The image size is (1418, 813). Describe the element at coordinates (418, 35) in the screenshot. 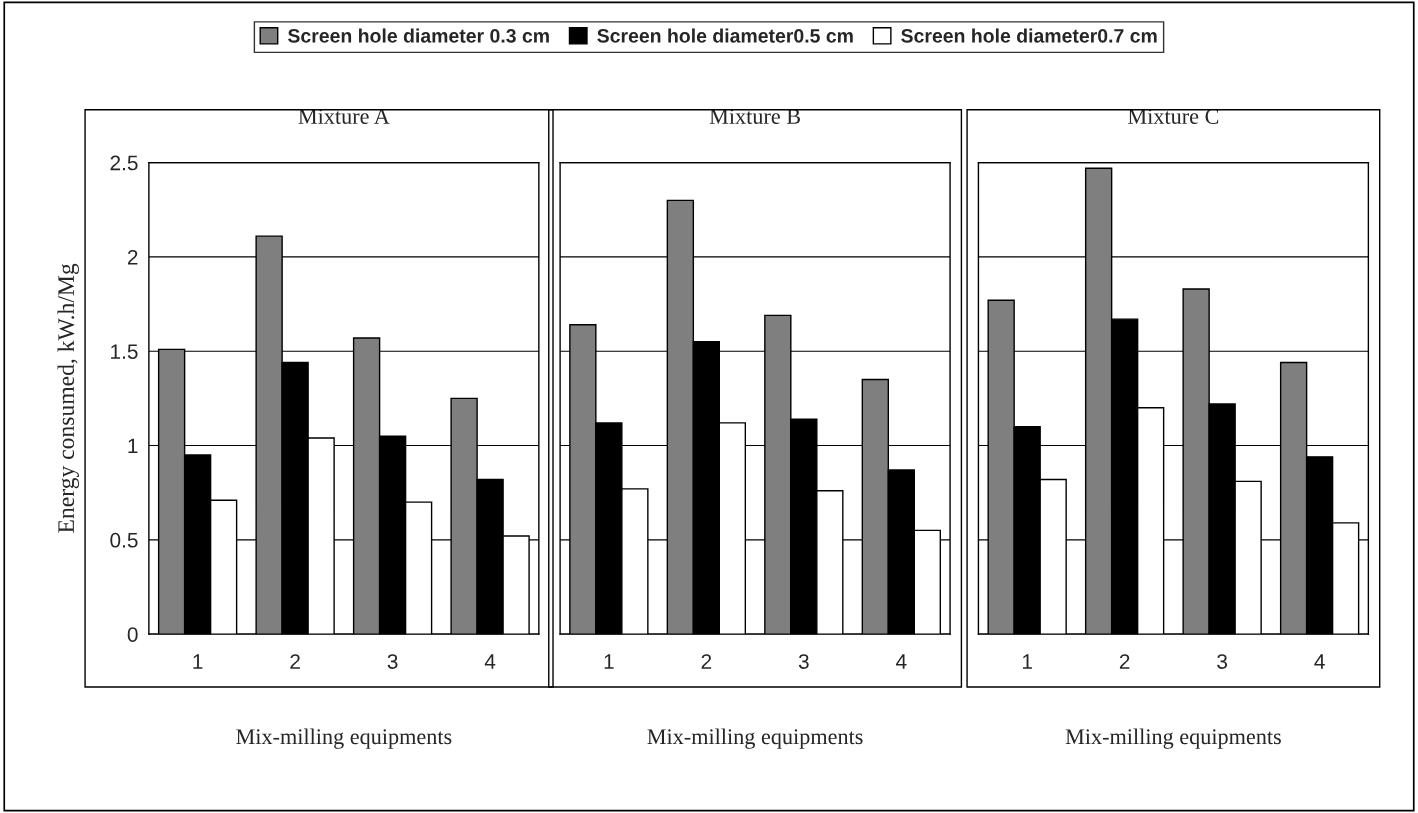

I see `legend-label: Screen hole diameter 0.3 cm` at that location.